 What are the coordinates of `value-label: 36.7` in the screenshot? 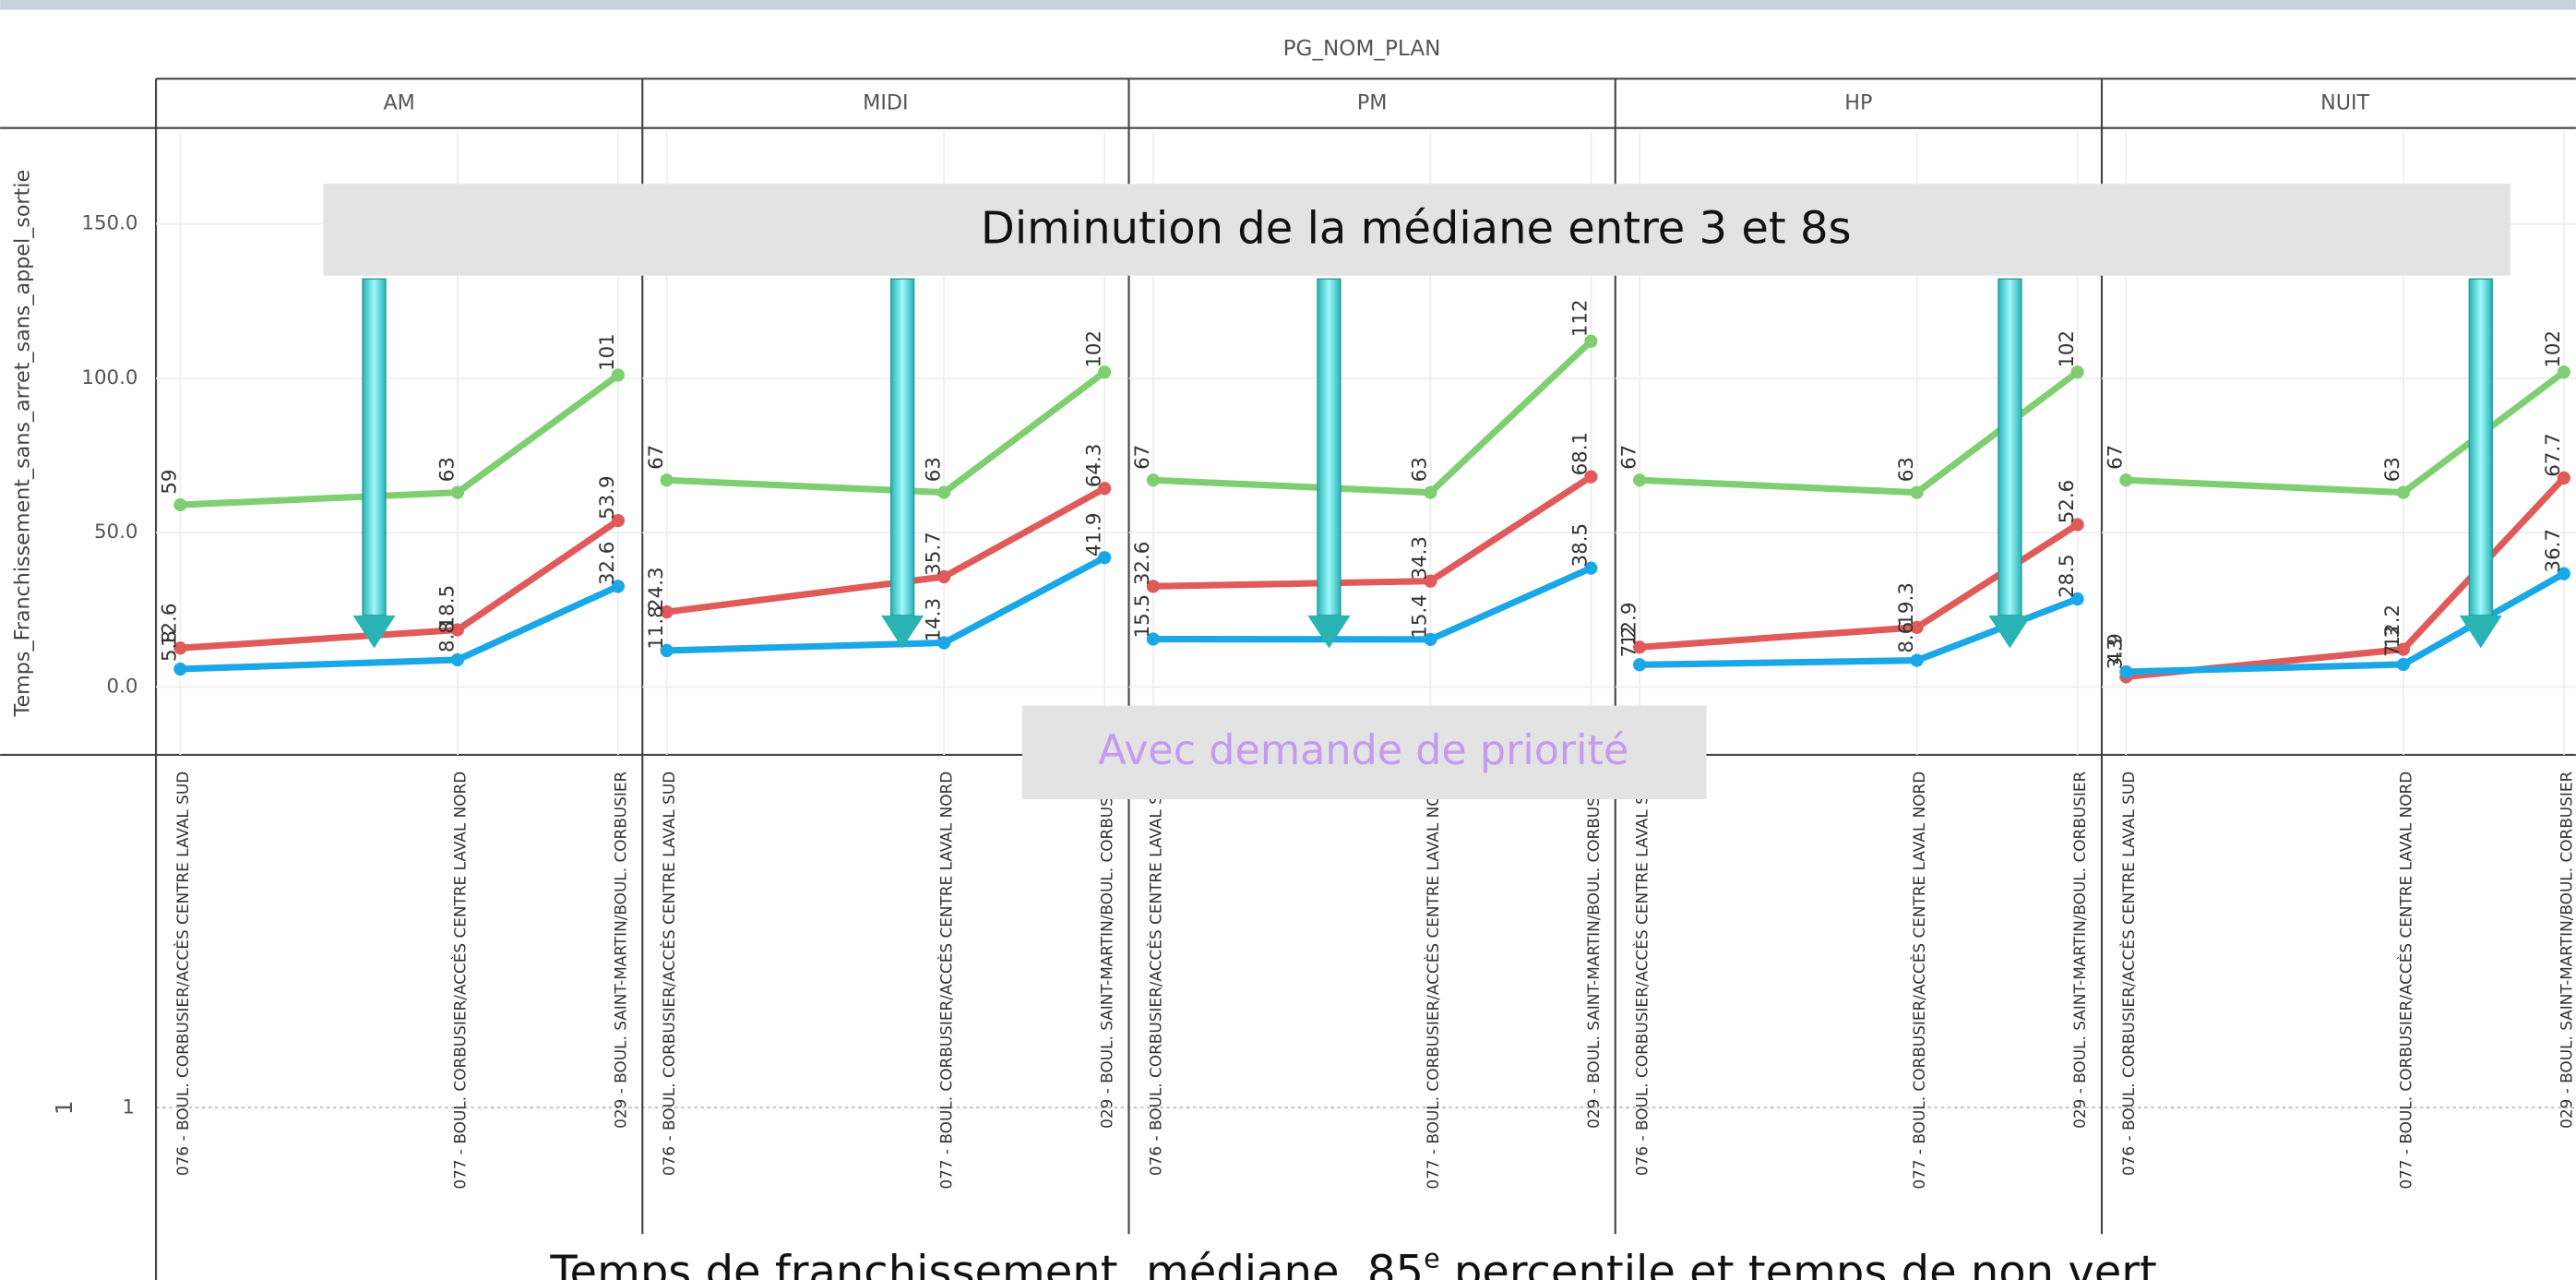 It's located at (2553, 551).